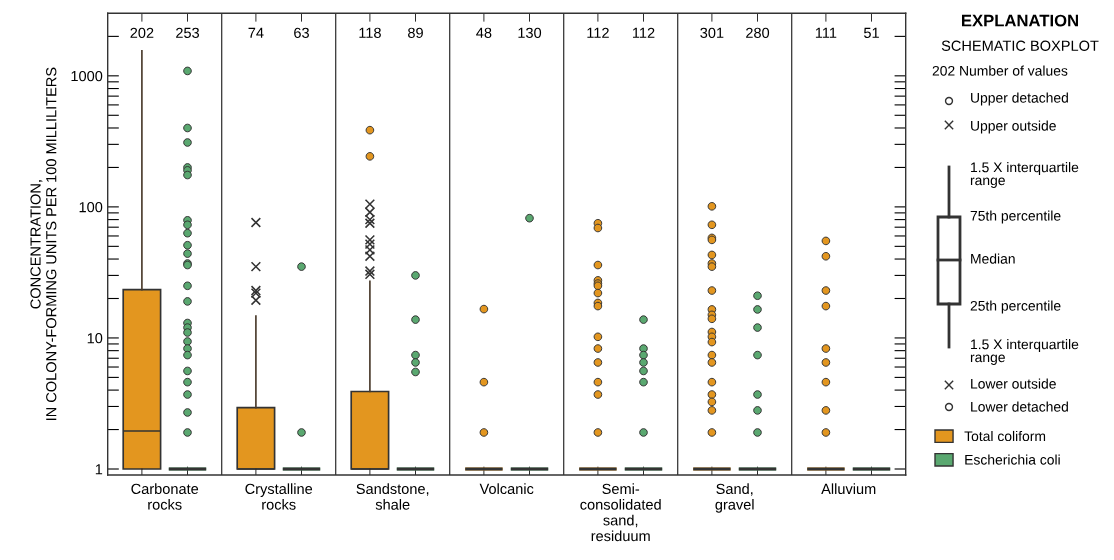  I want to click on text: EXPLANATION, so click(1020, 20).